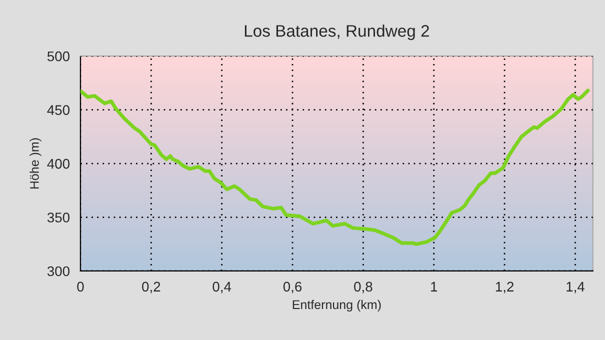 The width and height of the screenshot is (605, 340). I want to click on y-axis-title: Höhe )m), so click(36, 163).